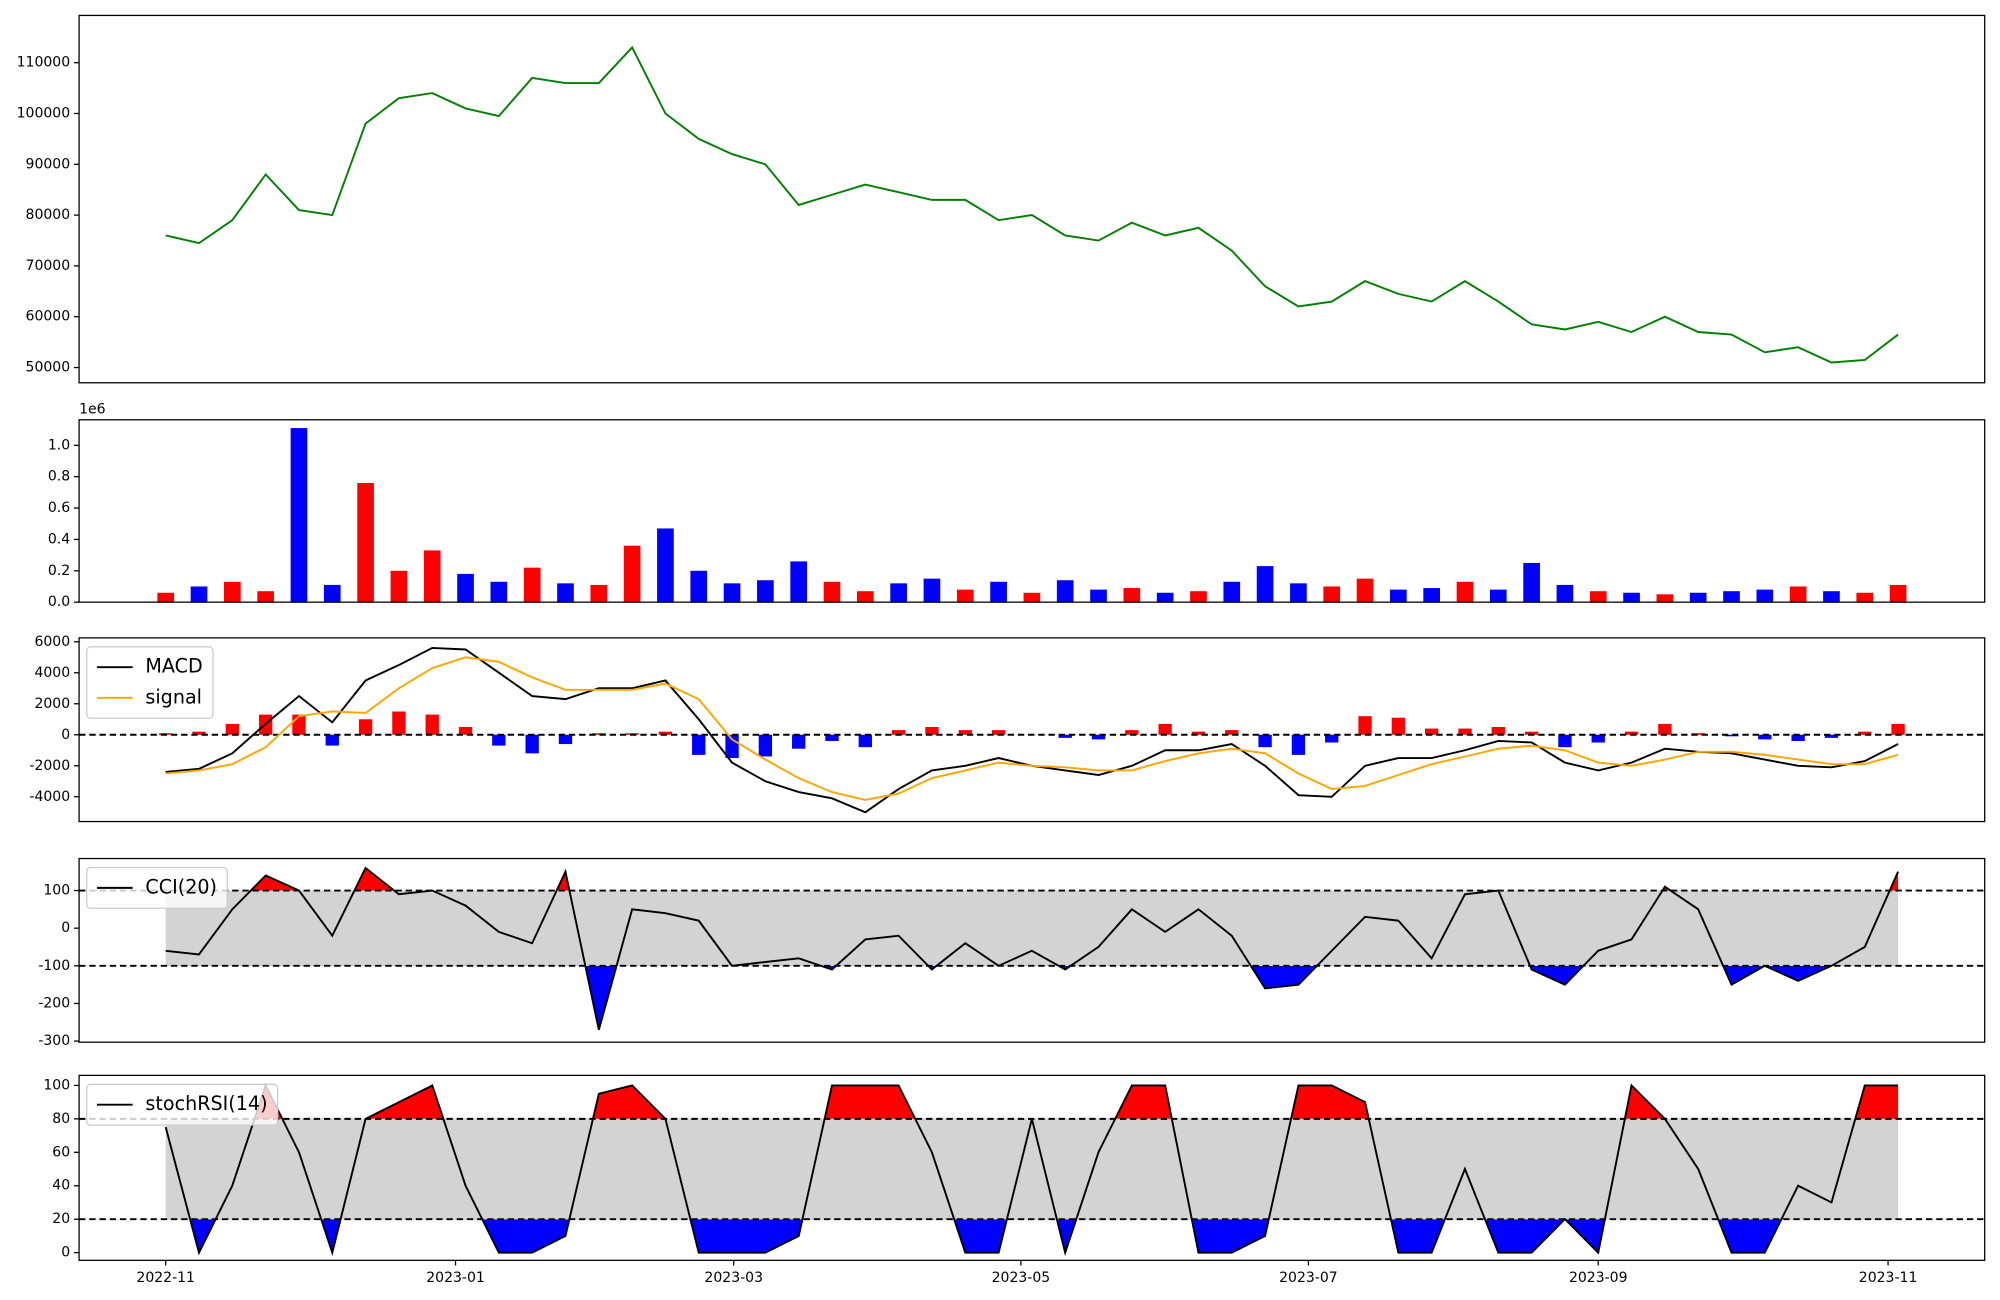 The width and height of the screenshot is (2000, 1300). Describe the element at coordinates (1308, 1278) in the screenshot. I see `x-tick-label: 2023-07` at that location.